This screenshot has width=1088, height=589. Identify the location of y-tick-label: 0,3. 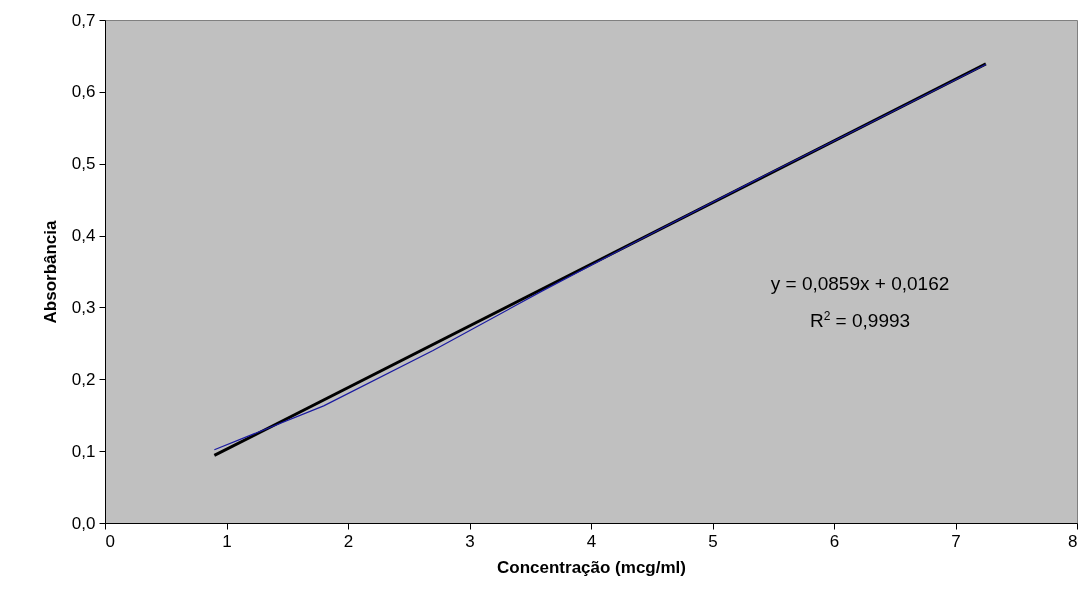
(83, 307).